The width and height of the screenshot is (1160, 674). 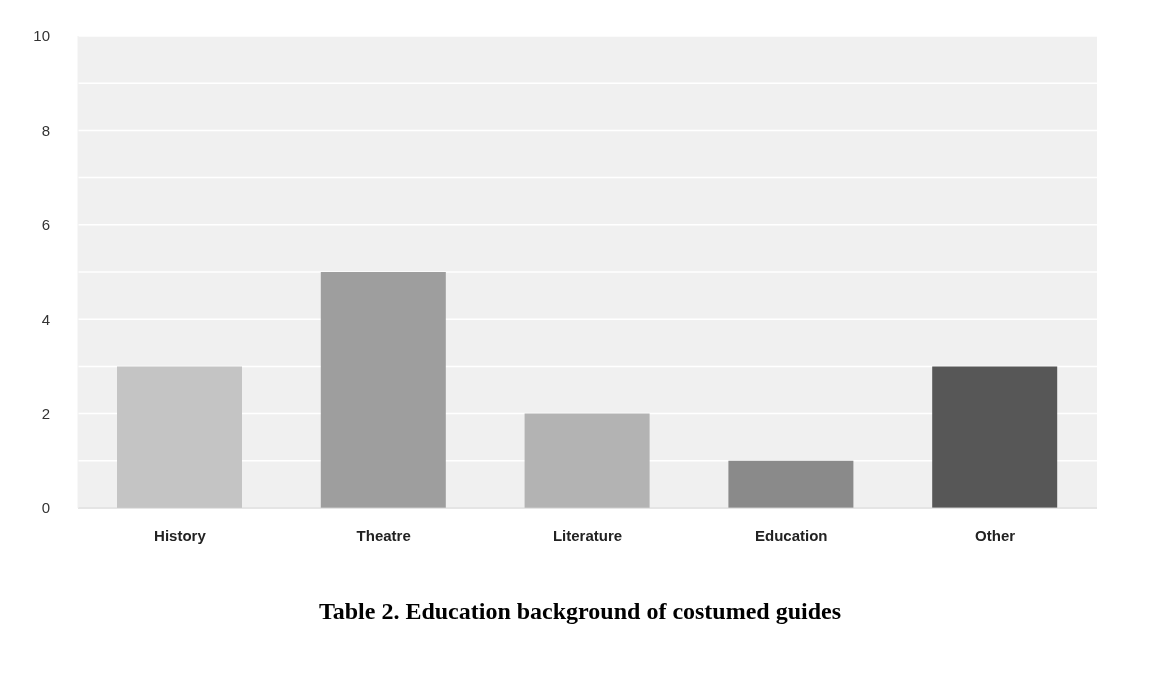 What do you see at coordinates (587, 535) in the screenshot?
I see `x-tick-label: Literature` at bounding box center [587, 535].